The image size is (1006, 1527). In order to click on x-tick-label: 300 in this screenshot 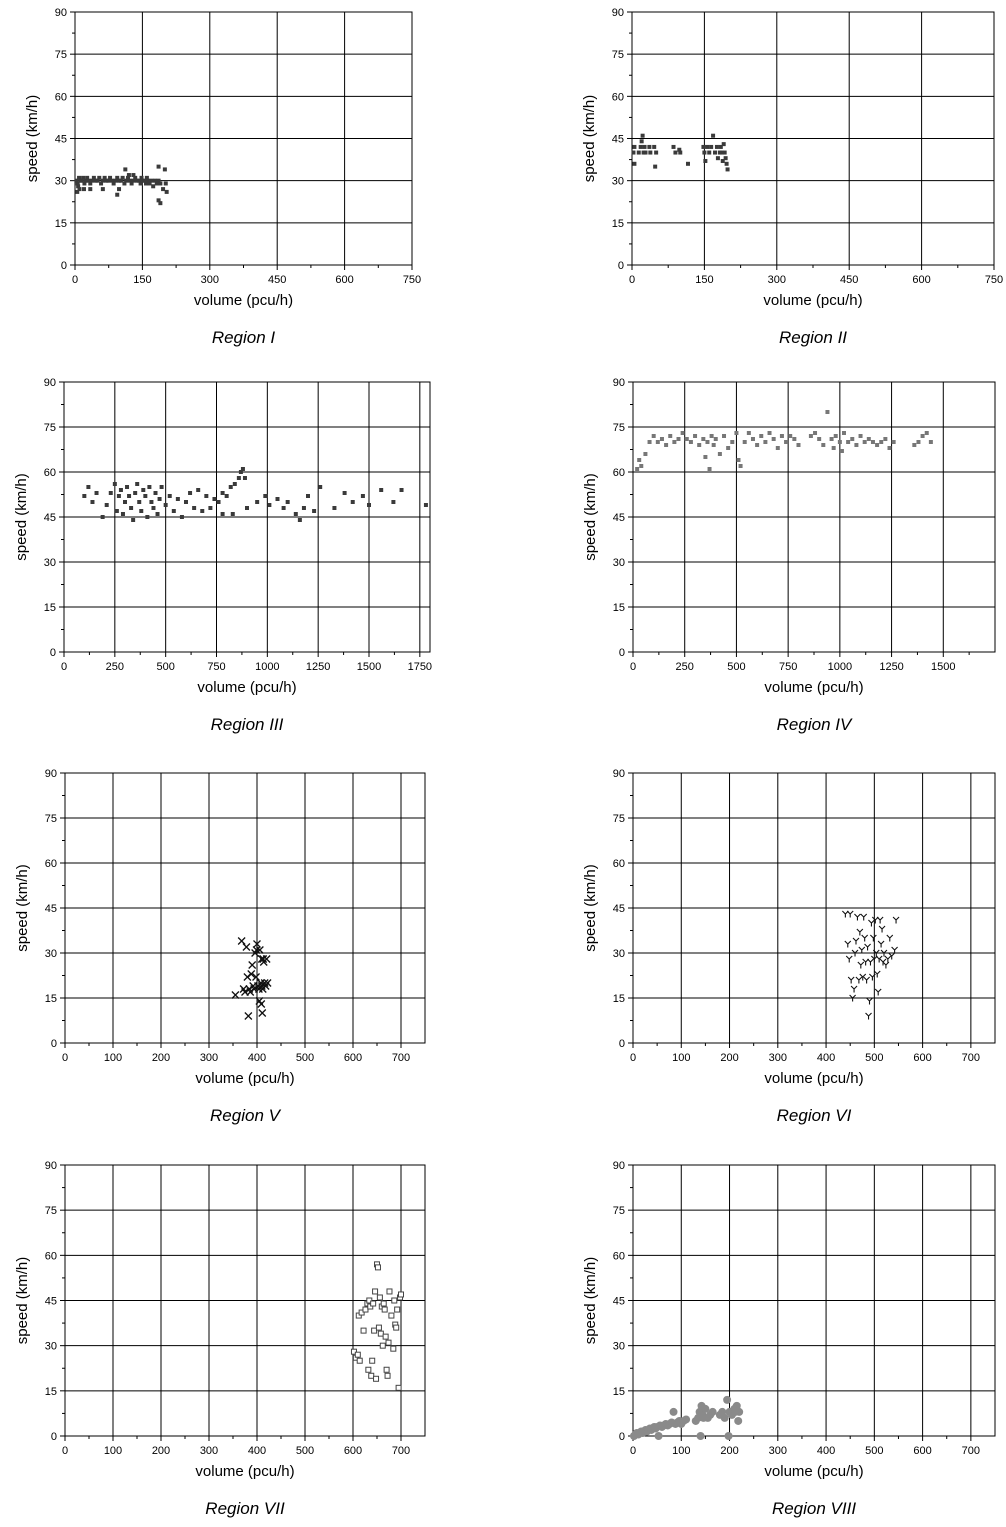, I will do `click(210, 280)`.